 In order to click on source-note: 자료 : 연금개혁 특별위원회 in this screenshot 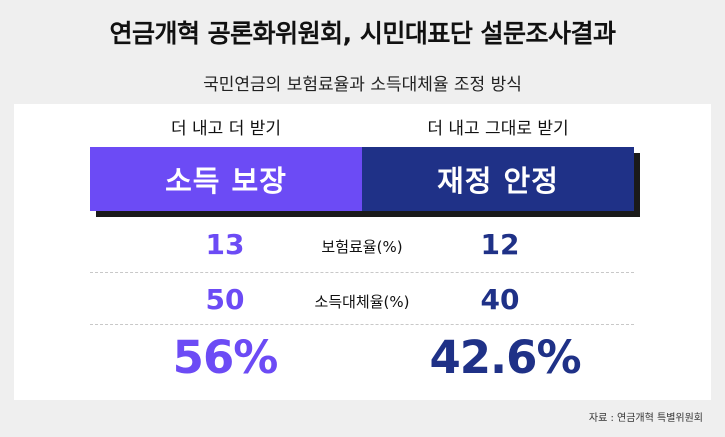, I will do `click(645, 418)`.